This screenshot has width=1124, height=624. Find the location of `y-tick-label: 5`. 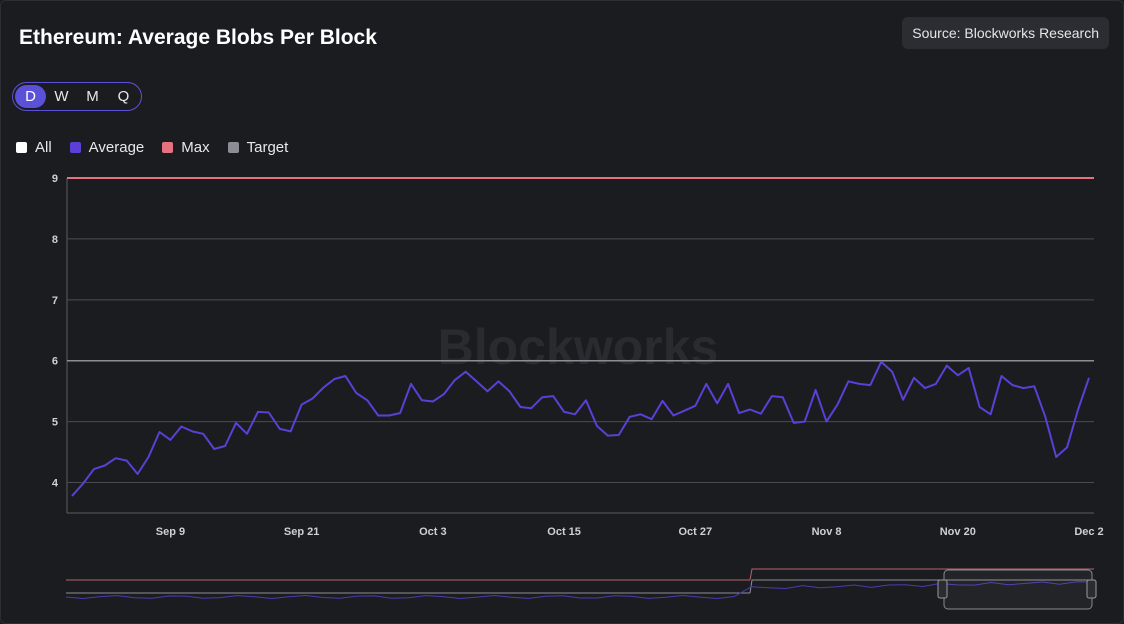

y-tick-label: 5 is located at coordinates (55, 423).